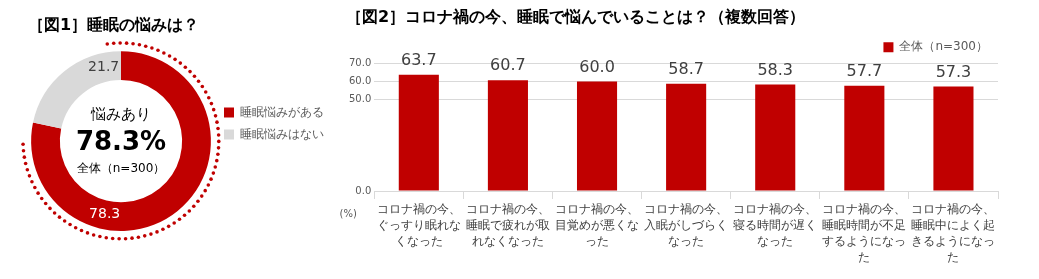  I want to click on y-axis-title: (%), so click(348, 213).